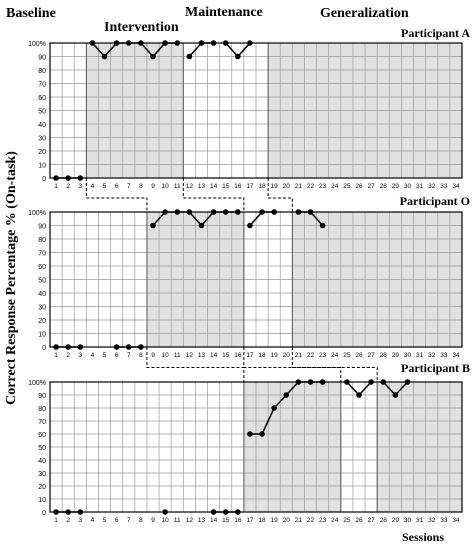 The image size is (475, 550). I want to click on y-tick-label: 80, so click(42, 409).